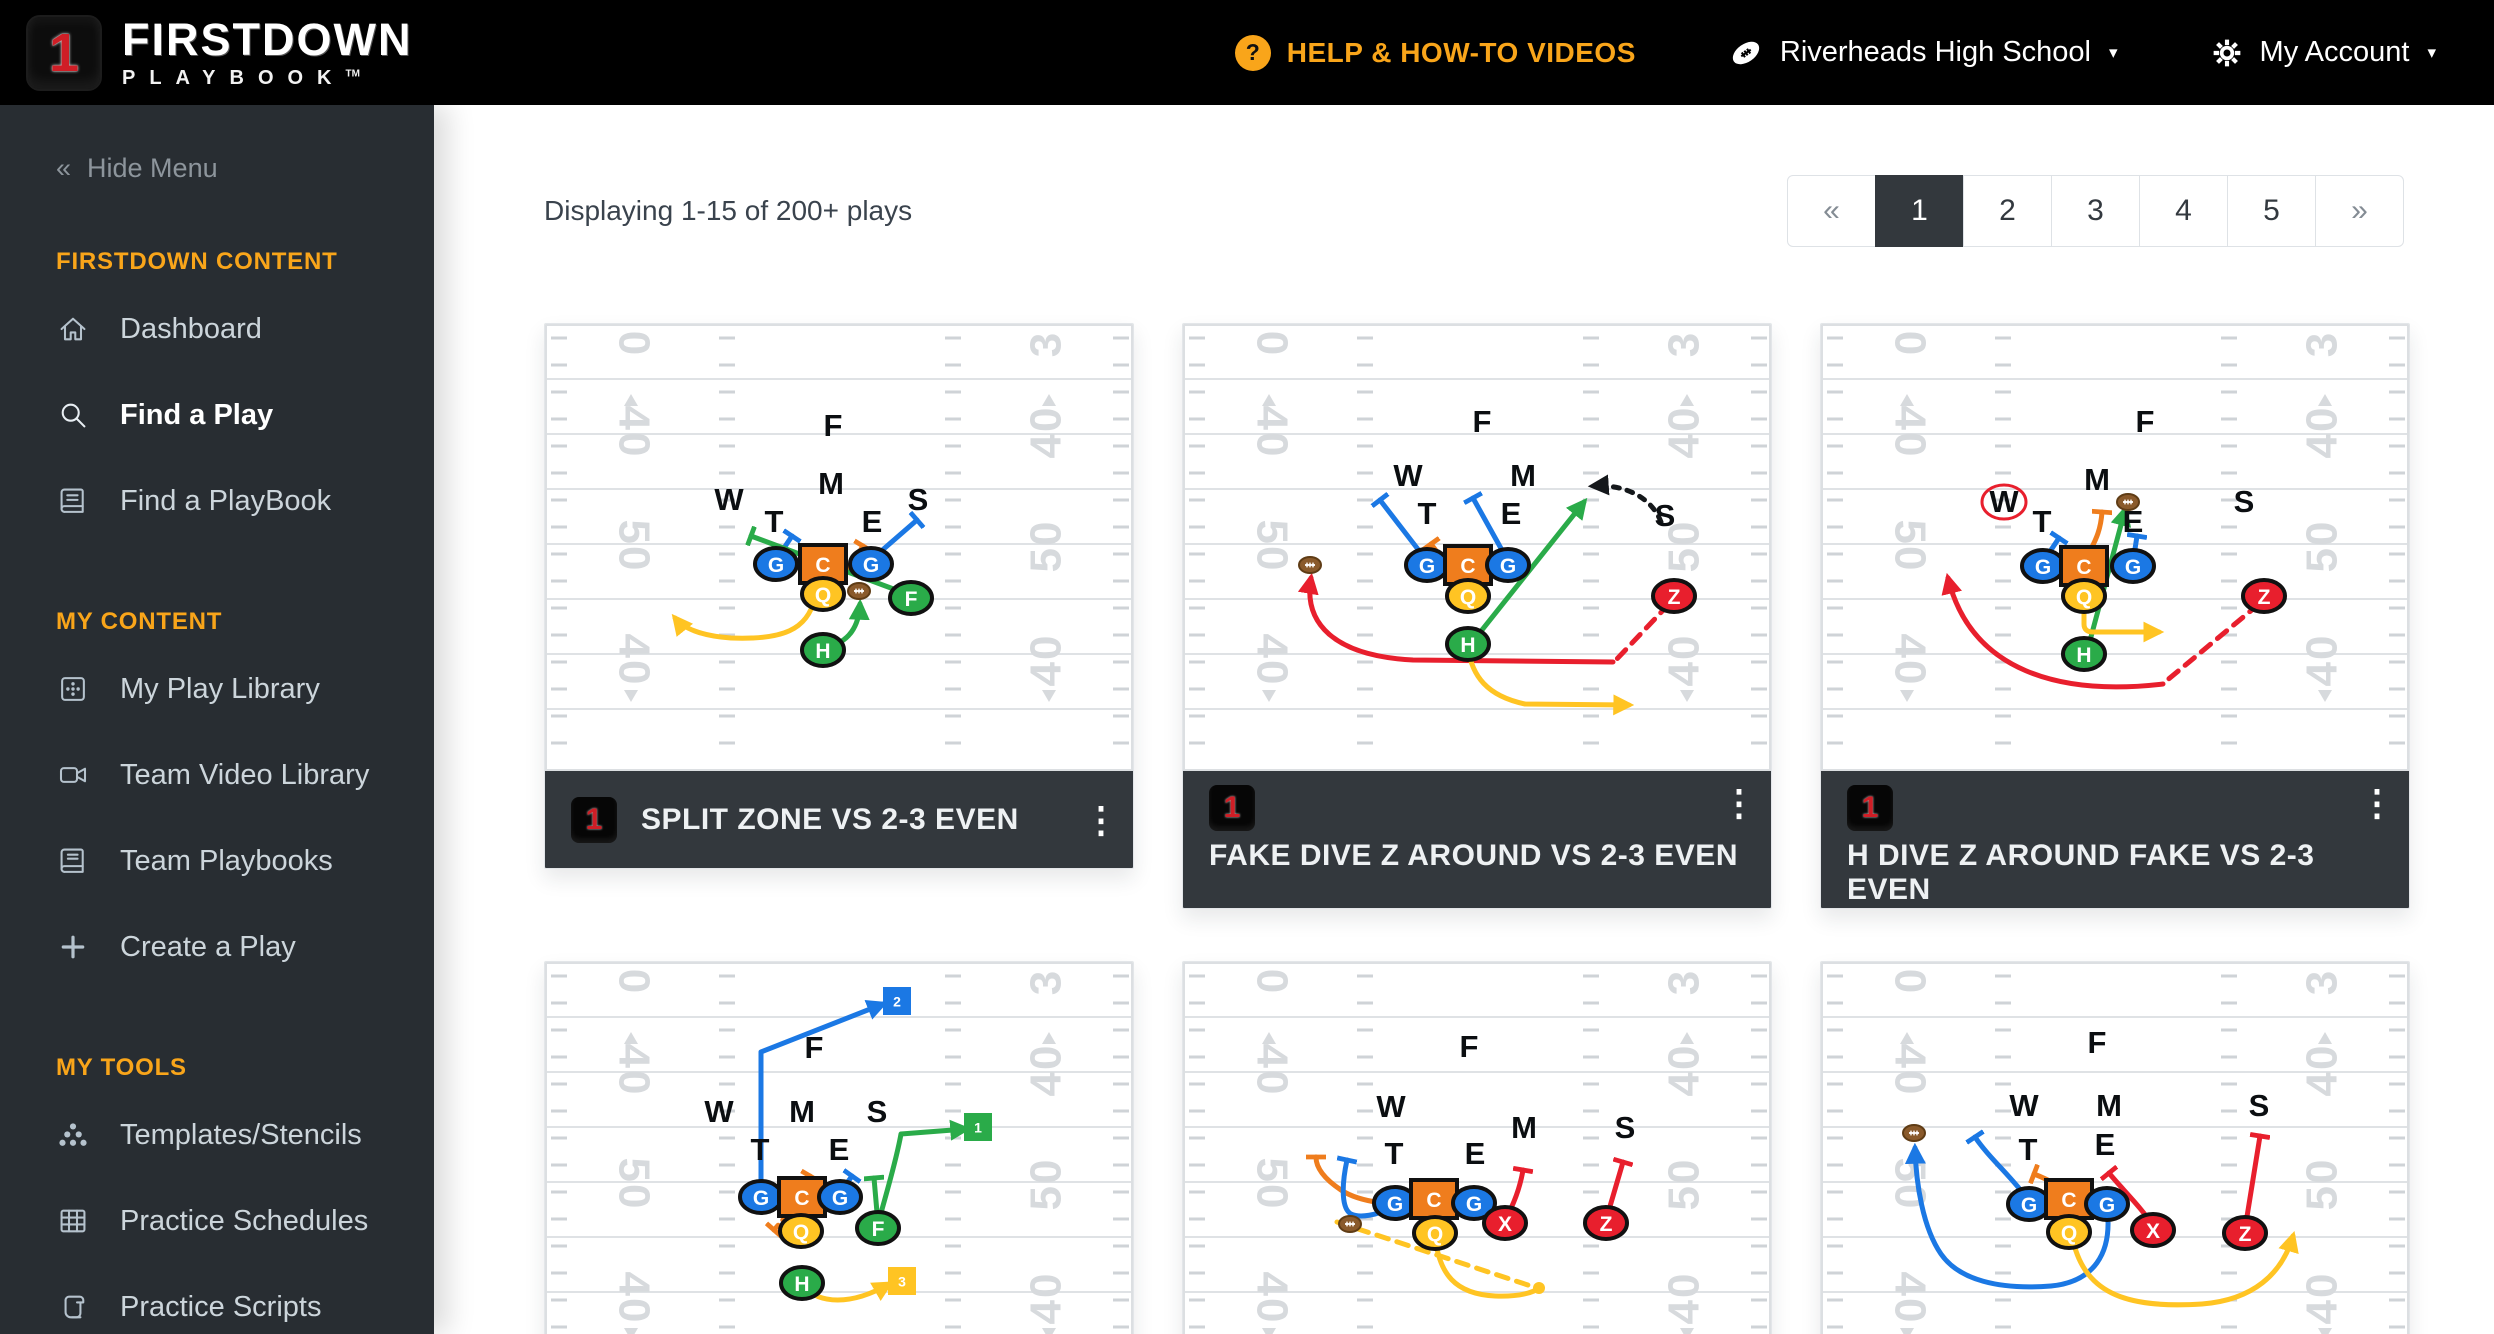 The width and height of the screenshot is (2494, 1334). Describe the element at coordinates (1831, 211) in the screenshot. I see `pagination-prev: «` at that location.